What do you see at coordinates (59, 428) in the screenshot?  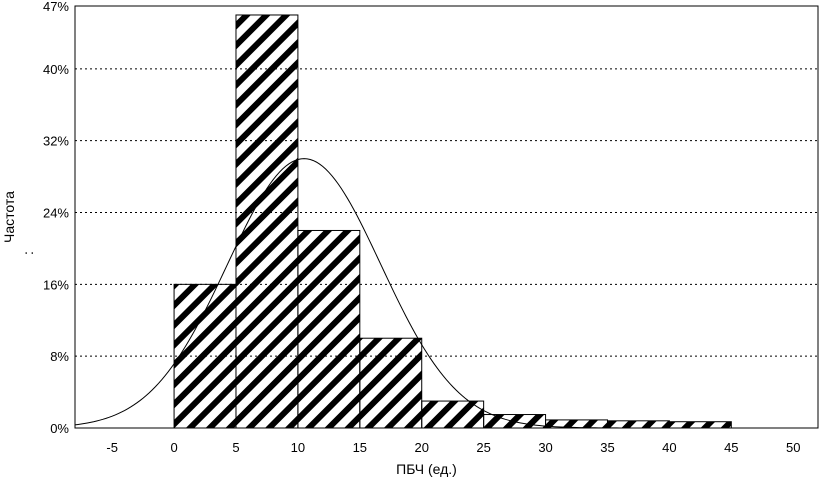 I see `y-tick-label: 0%` at bounding box center [59, 428].